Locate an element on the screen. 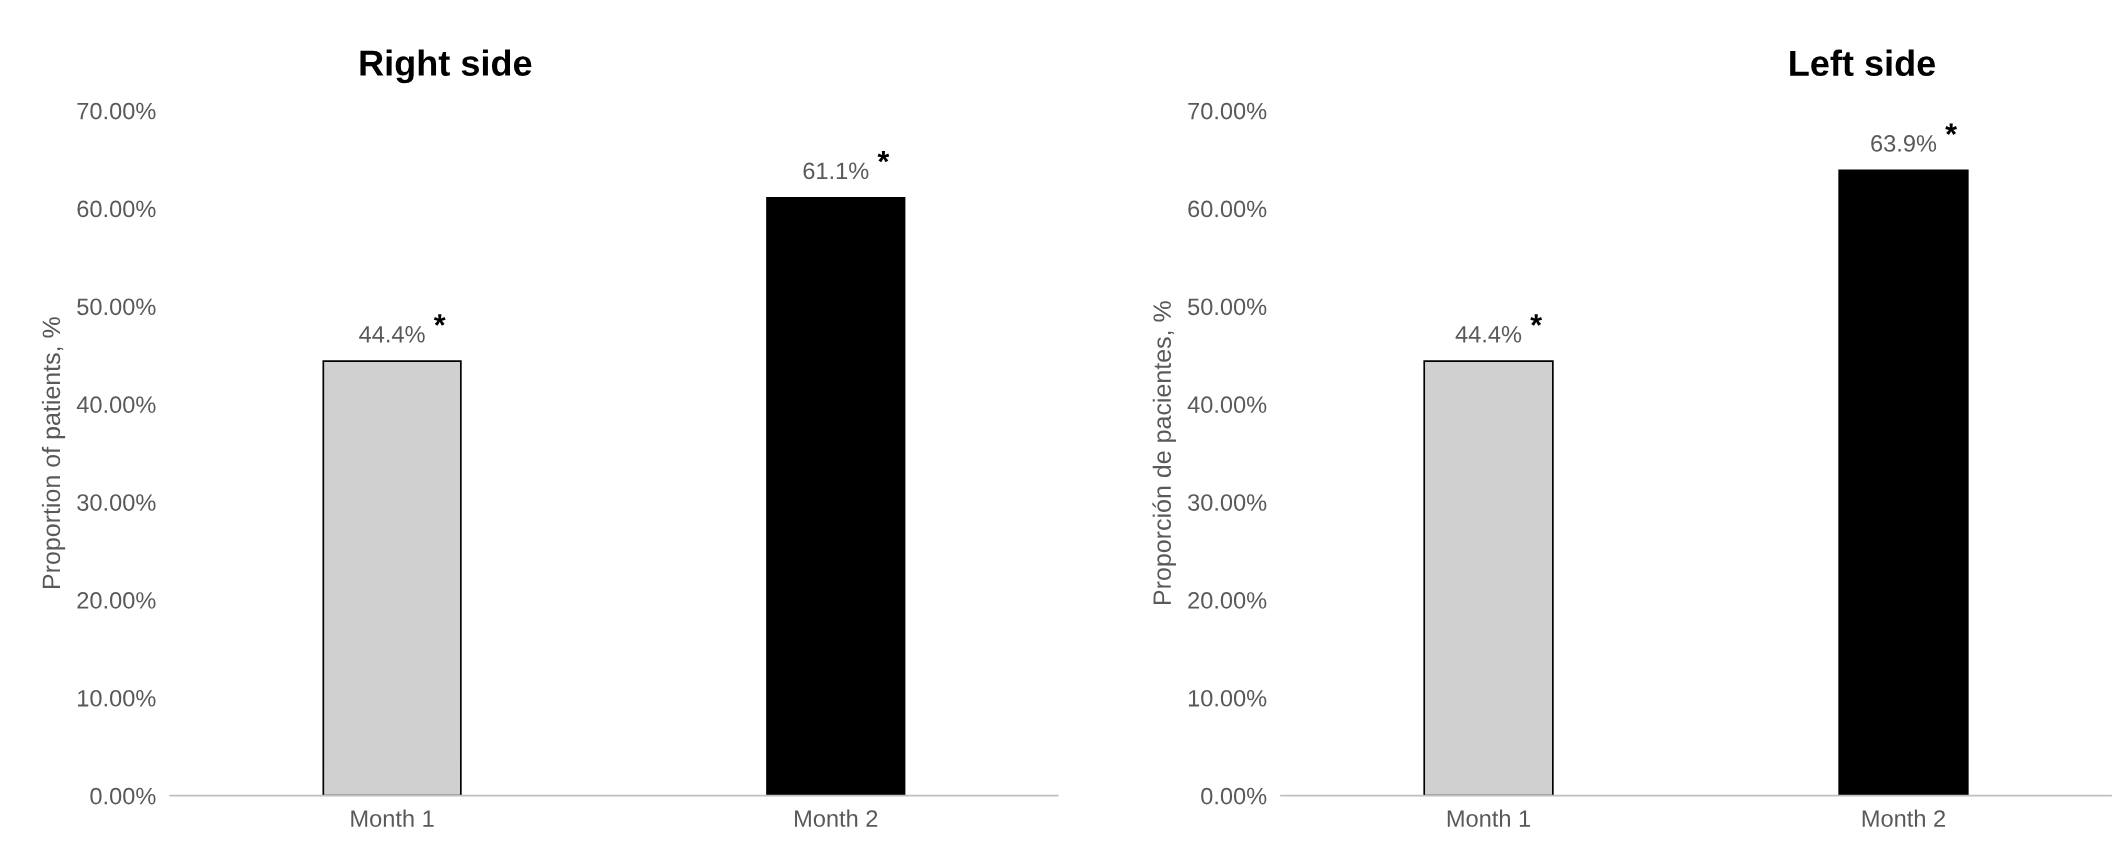  y-axis-title: Proporción de pacientes, % is located at coordinates (1164, 452).